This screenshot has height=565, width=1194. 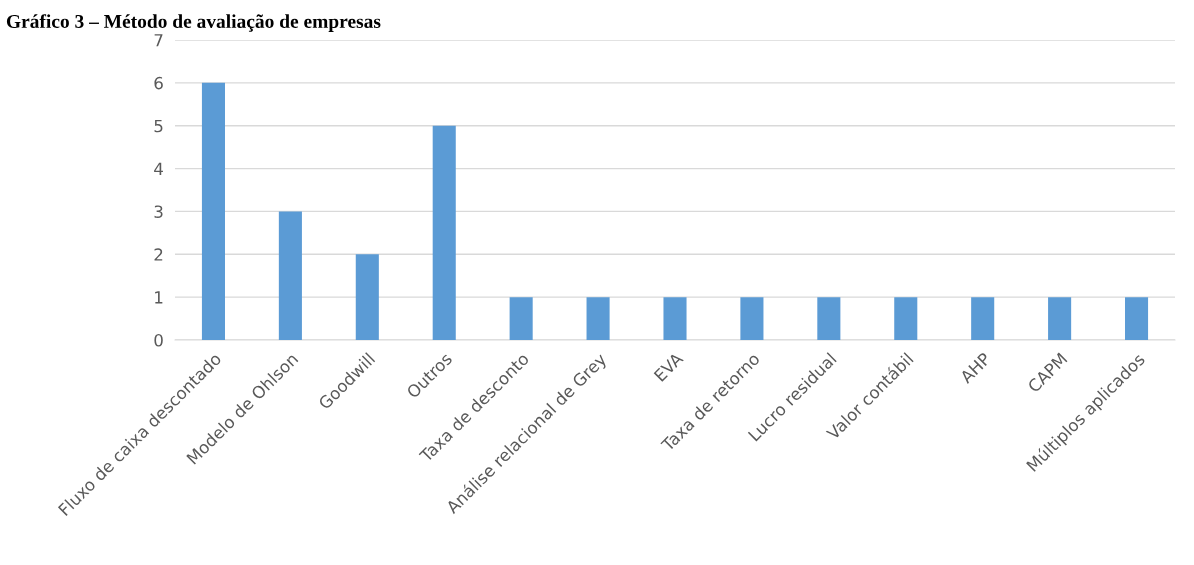 What do you see at coordinates (159, 297) in the screenshot?
I see `y-tick-label: 1` at bounding box center [159, 297].